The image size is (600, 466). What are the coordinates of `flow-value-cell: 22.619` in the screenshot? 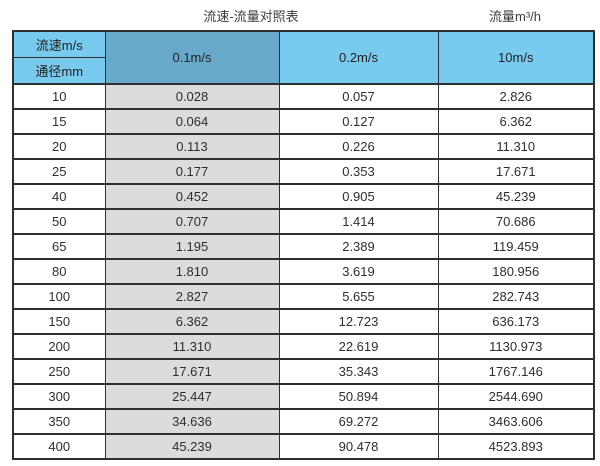 It's located at (358, 346).